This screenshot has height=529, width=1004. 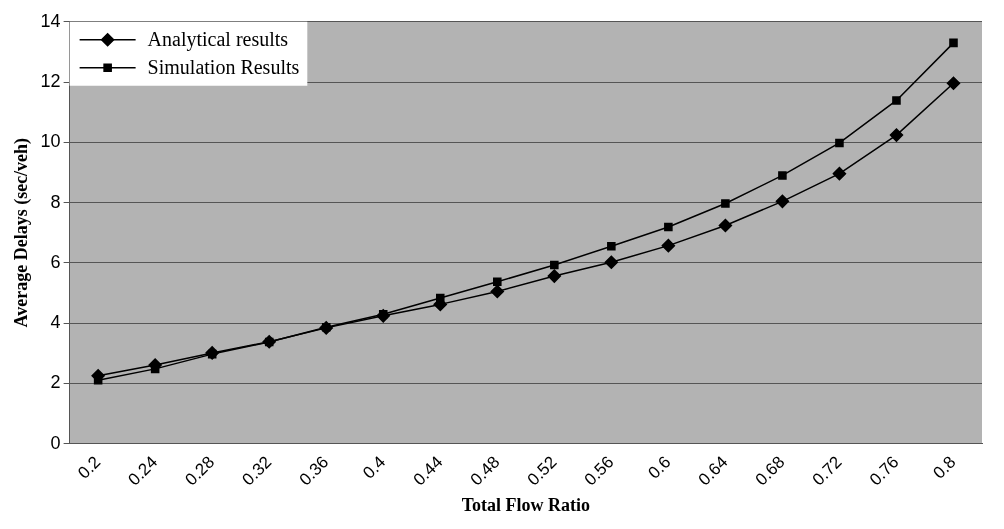 What do you see at coordinates (55, 261) in the screenshot?
I see `y-tick-label: 6` at bounding box center [55, 261].